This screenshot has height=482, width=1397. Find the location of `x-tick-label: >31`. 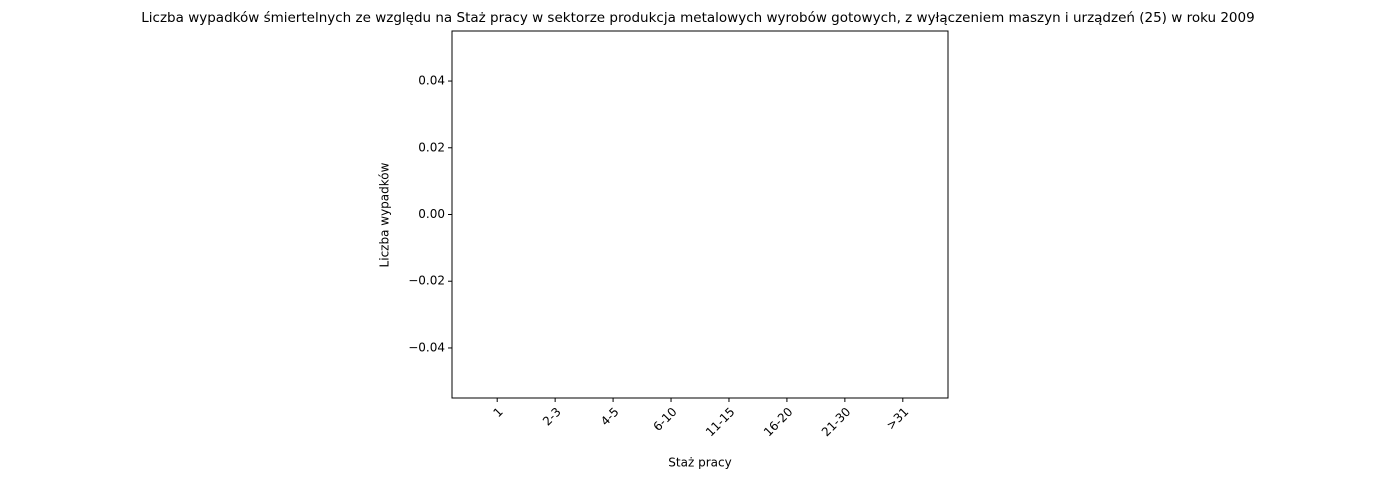

x-tick-label: >31 is located at coordinates (898, 419).